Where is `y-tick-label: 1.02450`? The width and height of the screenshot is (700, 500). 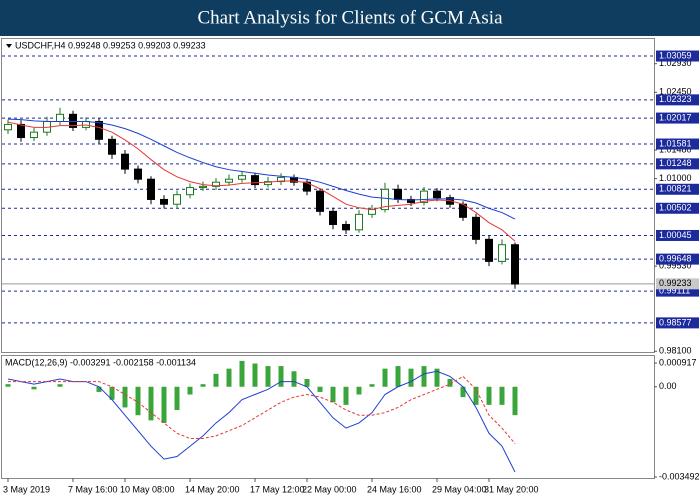 y-tick-label: 1.02450 is located at coordinates (675, 92).